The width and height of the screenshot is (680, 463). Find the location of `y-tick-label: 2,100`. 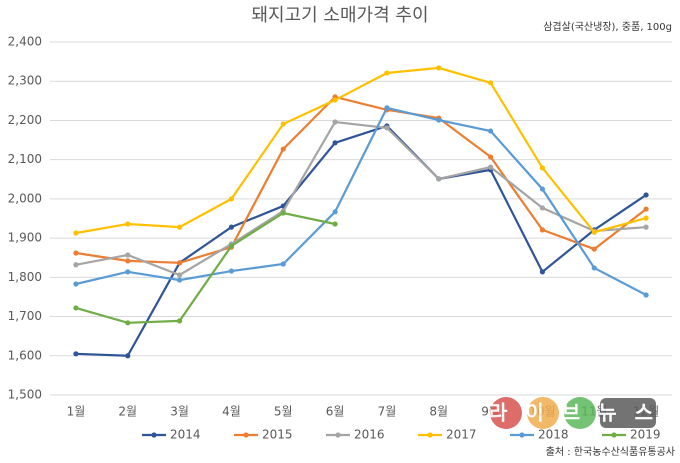

y-tick-label: 2,100 is located at coordinates (25, 159).